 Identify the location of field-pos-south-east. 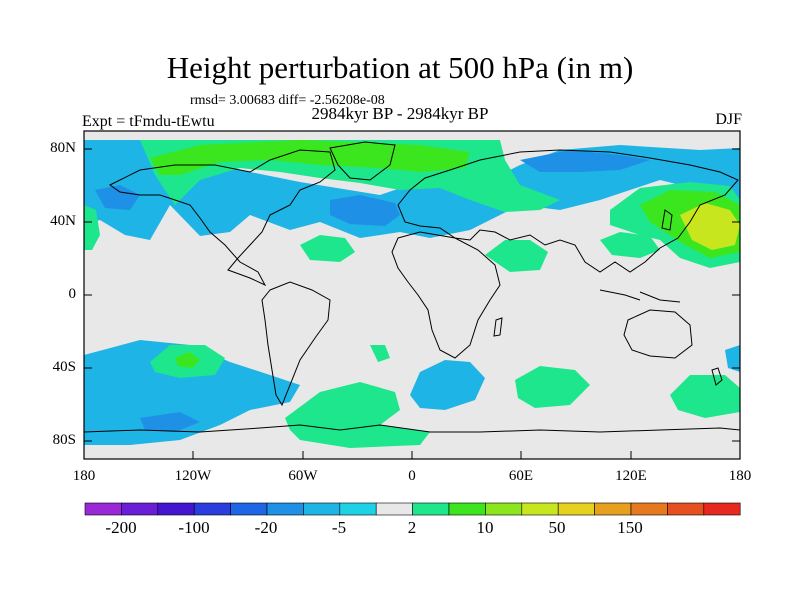
(705, 396).